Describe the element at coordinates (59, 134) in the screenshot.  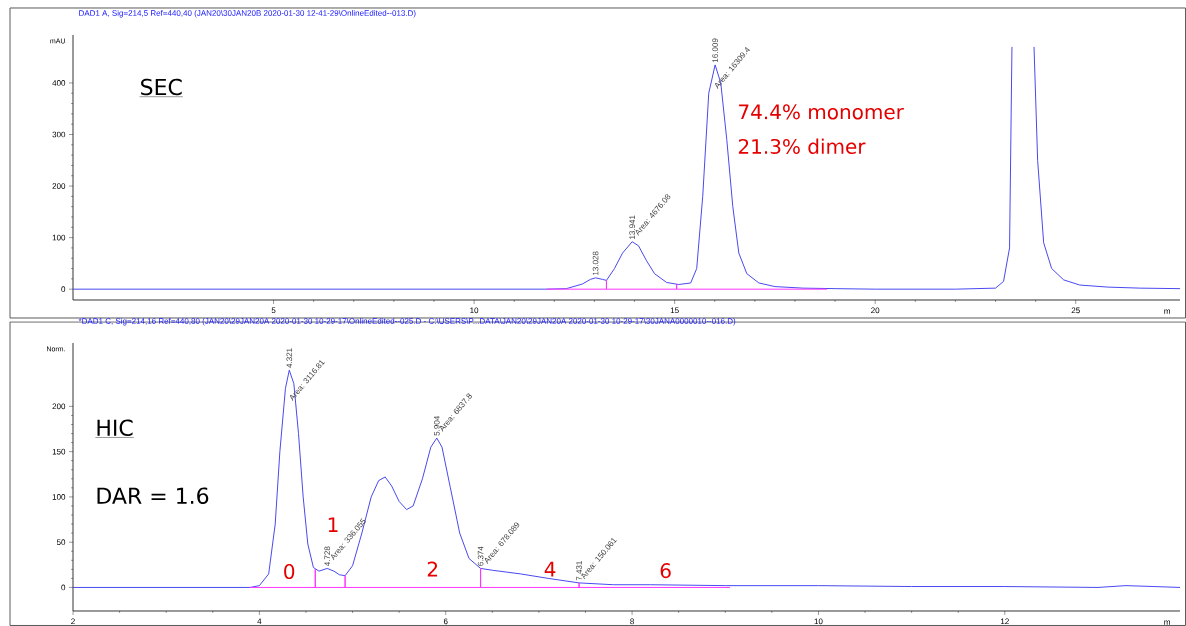
I see `y-tick-label: 300` at that location.